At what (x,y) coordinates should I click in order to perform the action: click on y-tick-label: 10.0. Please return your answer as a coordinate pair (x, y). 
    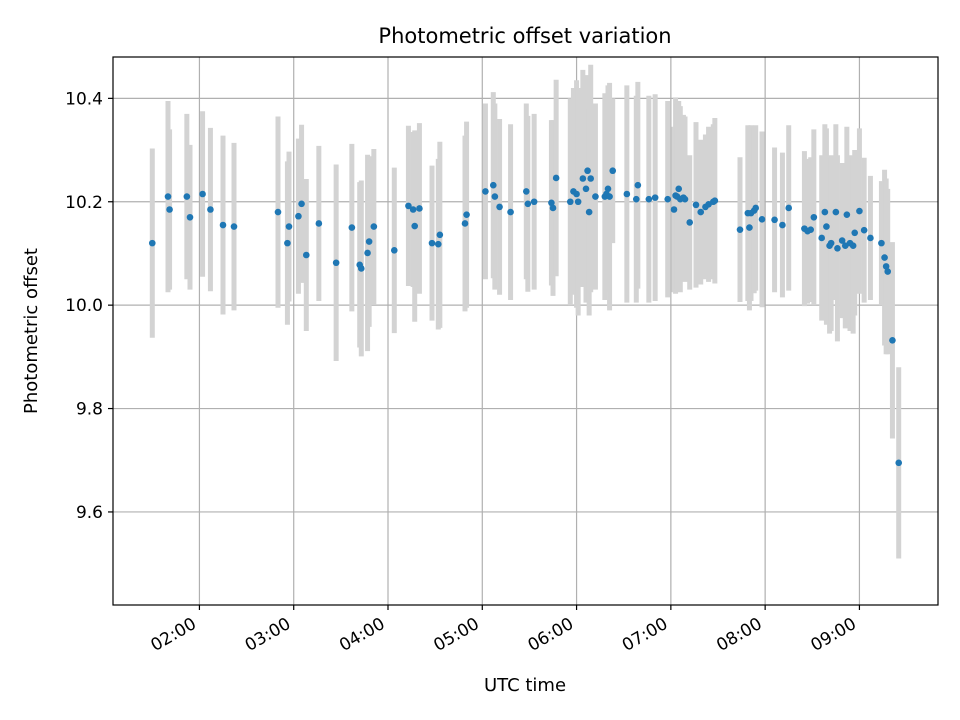
    Looking at the image, I should click on (84, 306).